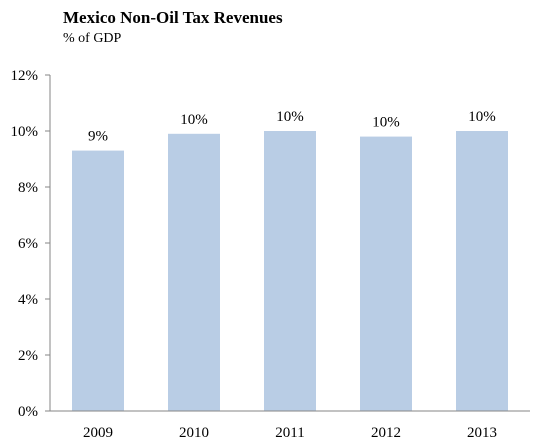 The image size is (533, 442). Describe the element at coordinates (386, 273) in the screenshot. I see `bar-2012` at that location.